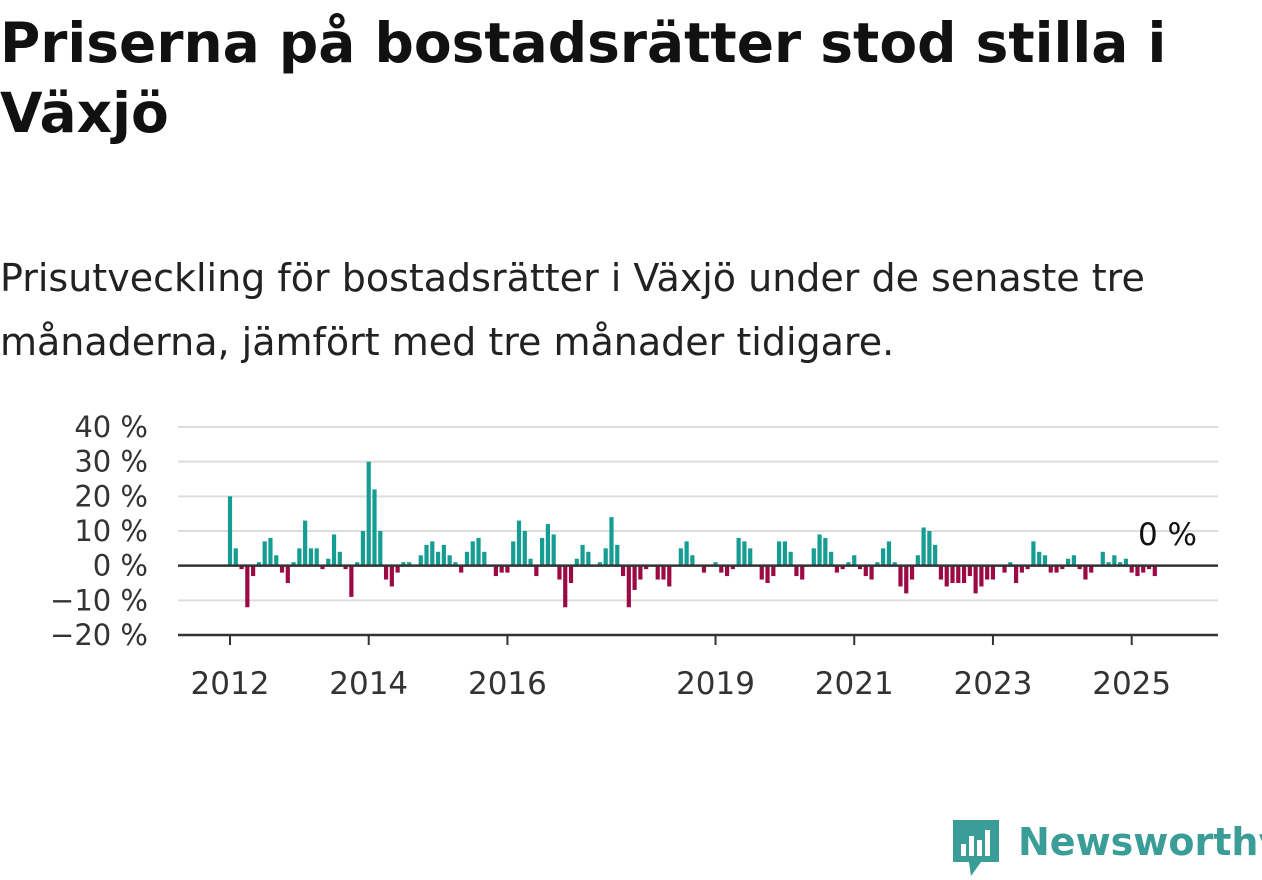 This screenshot has height=880, width=1262. I want to click on newsworthy-logo: Newsworthy, so click(1106, 849).